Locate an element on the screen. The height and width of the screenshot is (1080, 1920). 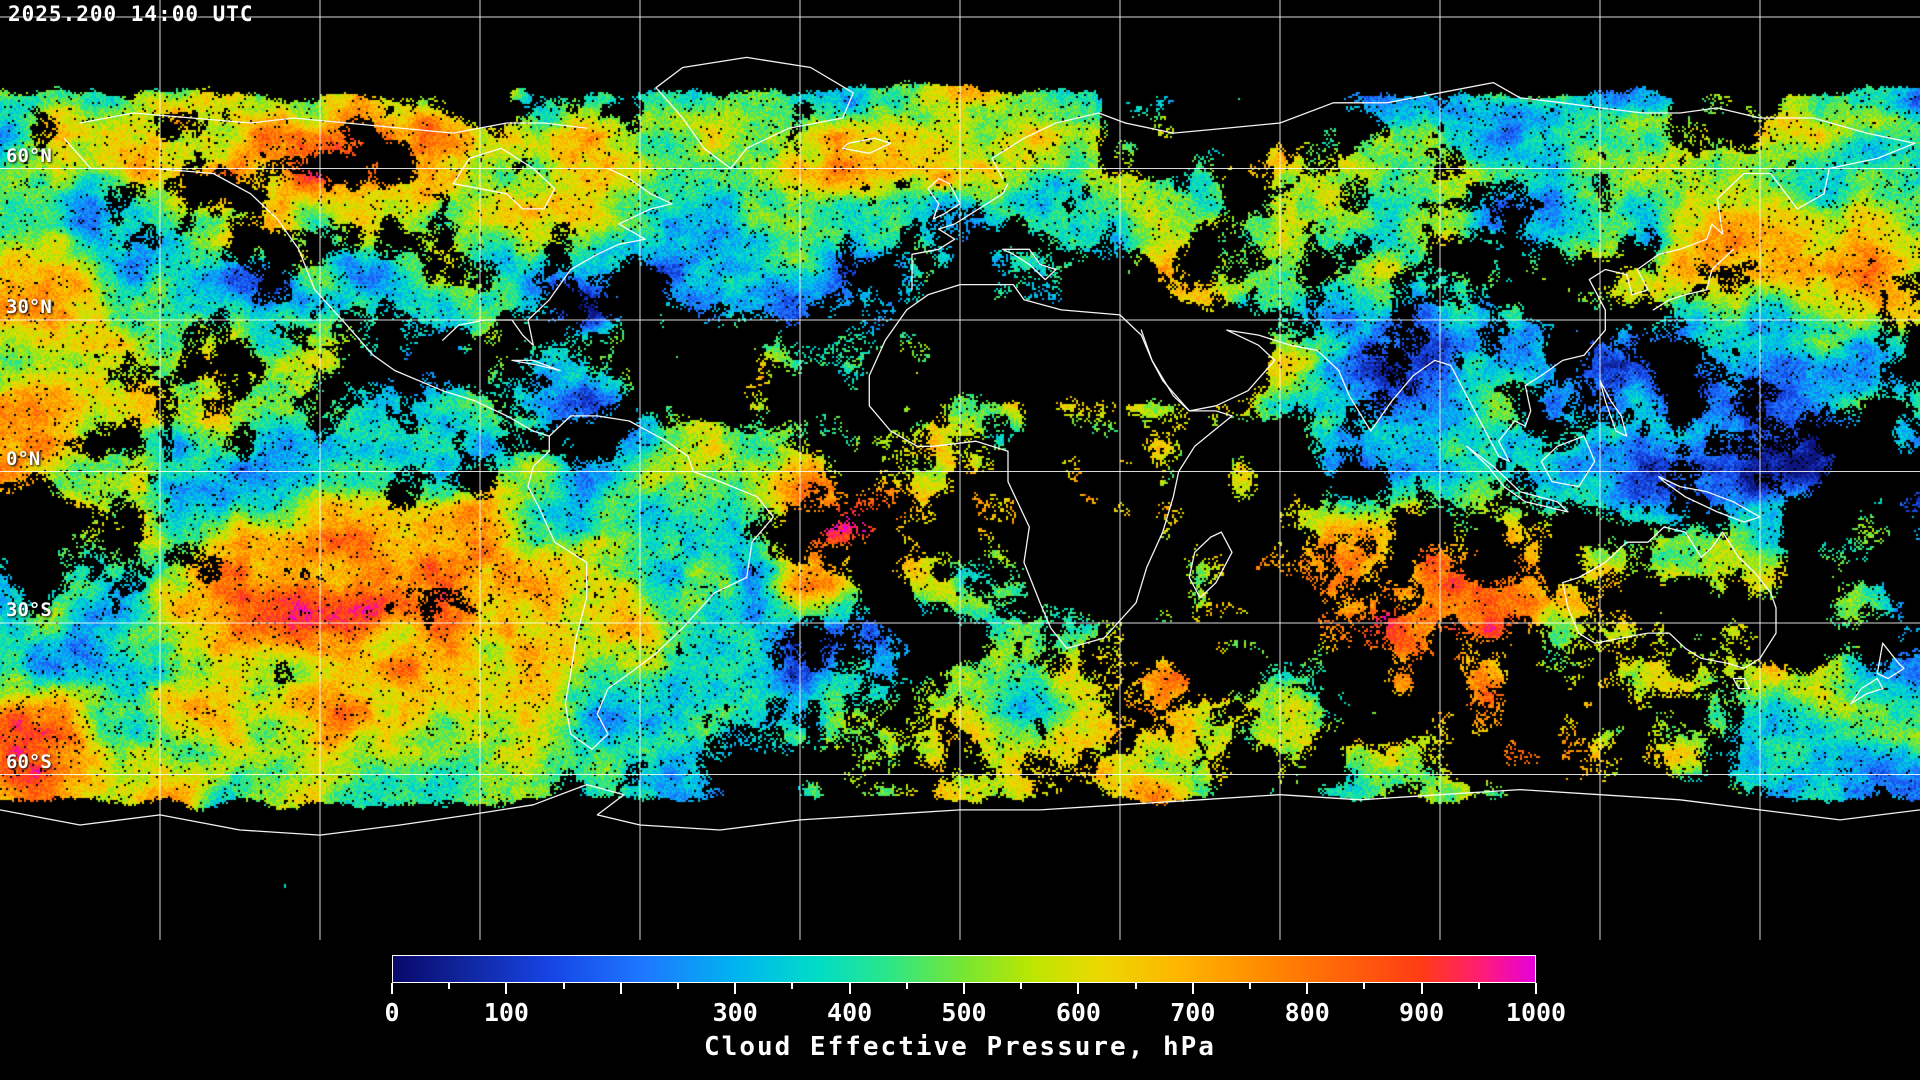
latitude-label: 30°N is located at coordinates (29, 307).